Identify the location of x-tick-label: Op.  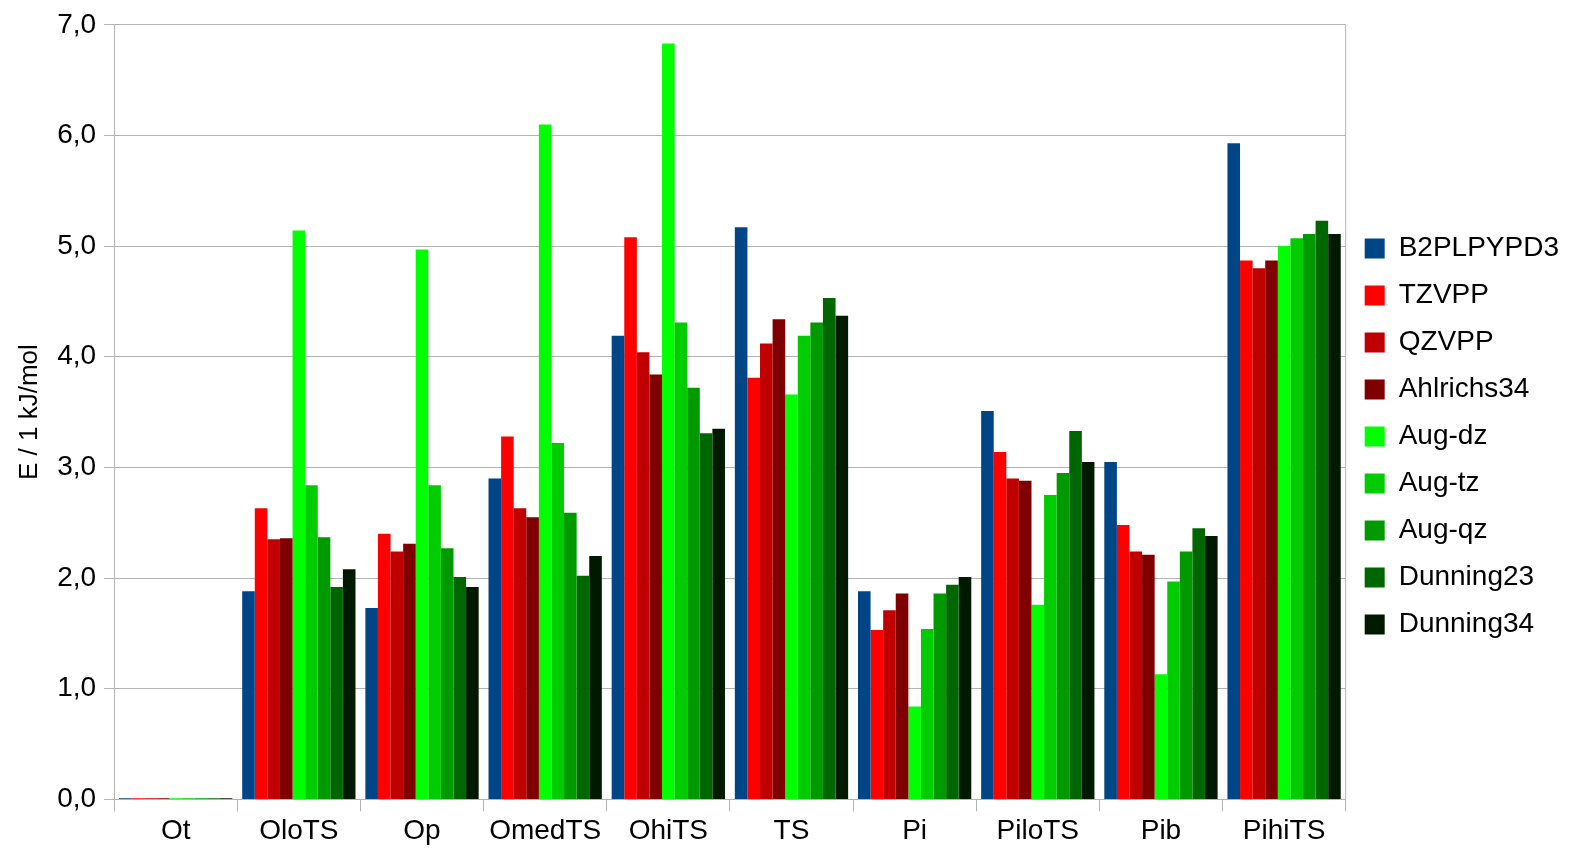
(422, 829).